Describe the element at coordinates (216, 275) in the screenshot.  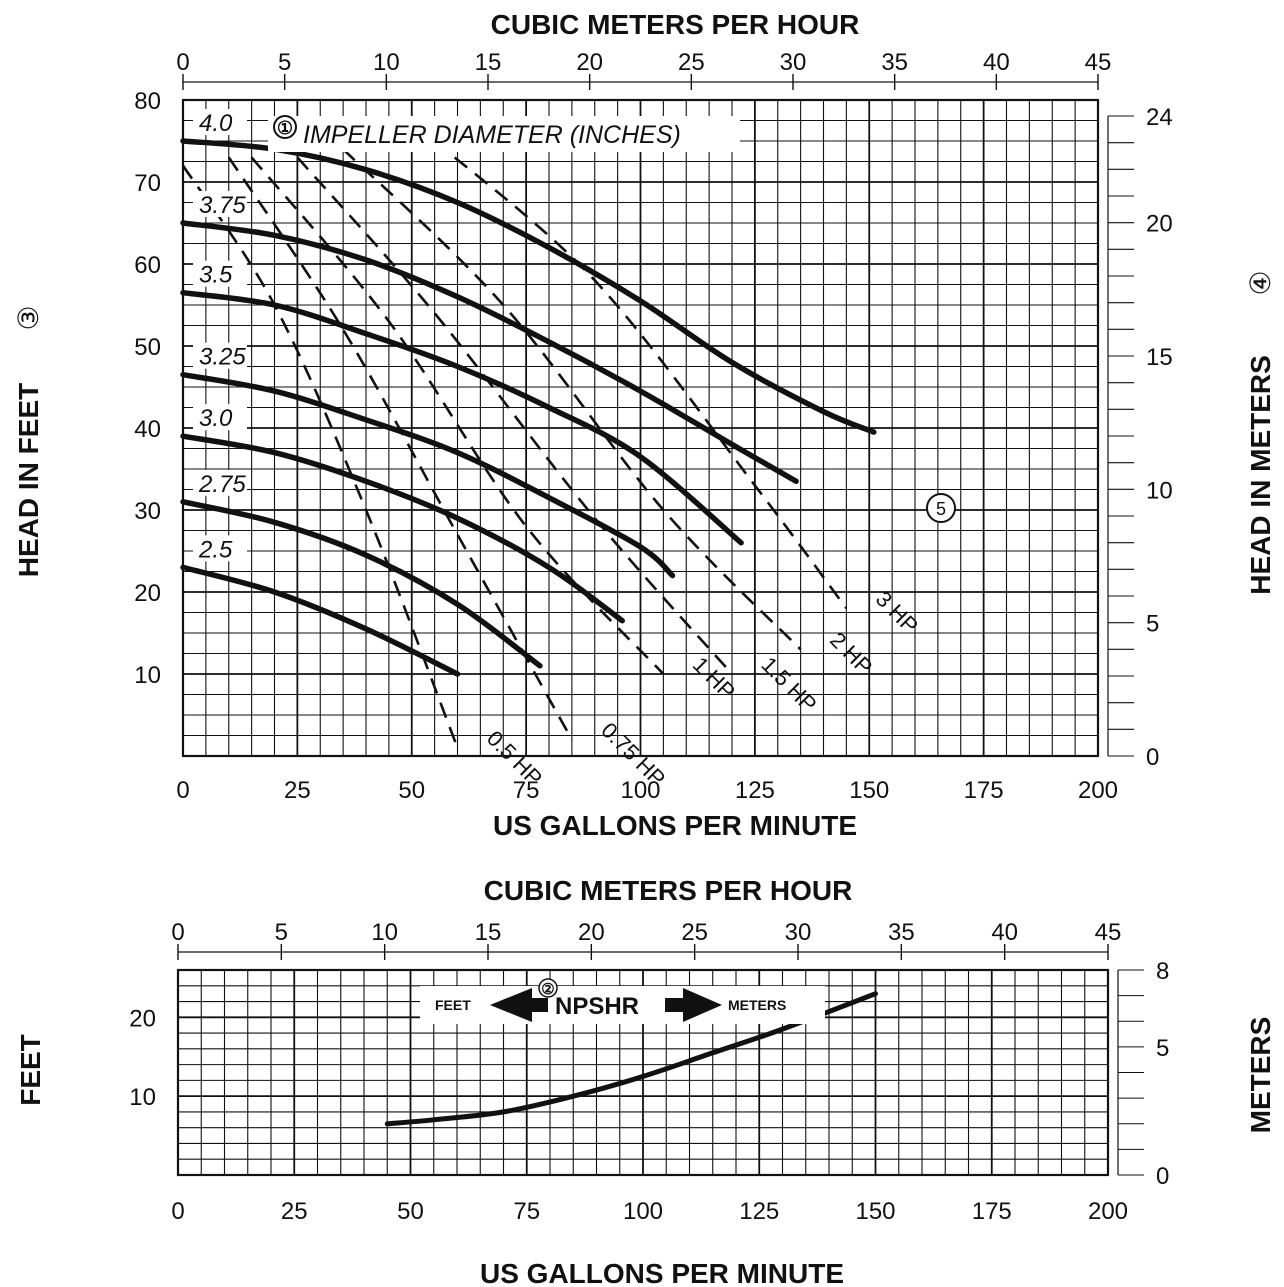
I see `curve-label: 3.5` at that location.